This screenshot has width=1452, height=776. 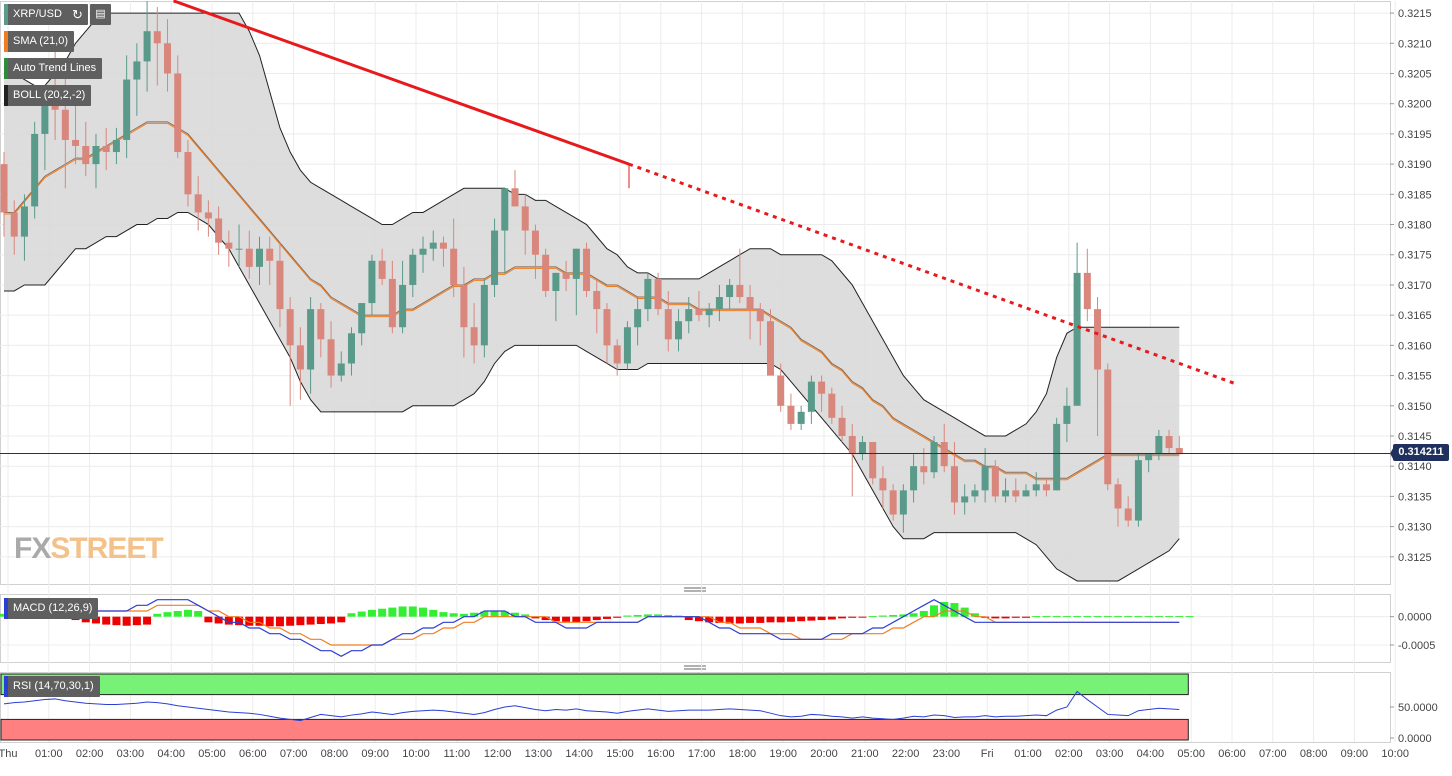 What do you see at coordinates (48, 95) in the screenshot?
I see `legend-boll: BOLL (20,2,-2)` at bounding box center [48, 95].